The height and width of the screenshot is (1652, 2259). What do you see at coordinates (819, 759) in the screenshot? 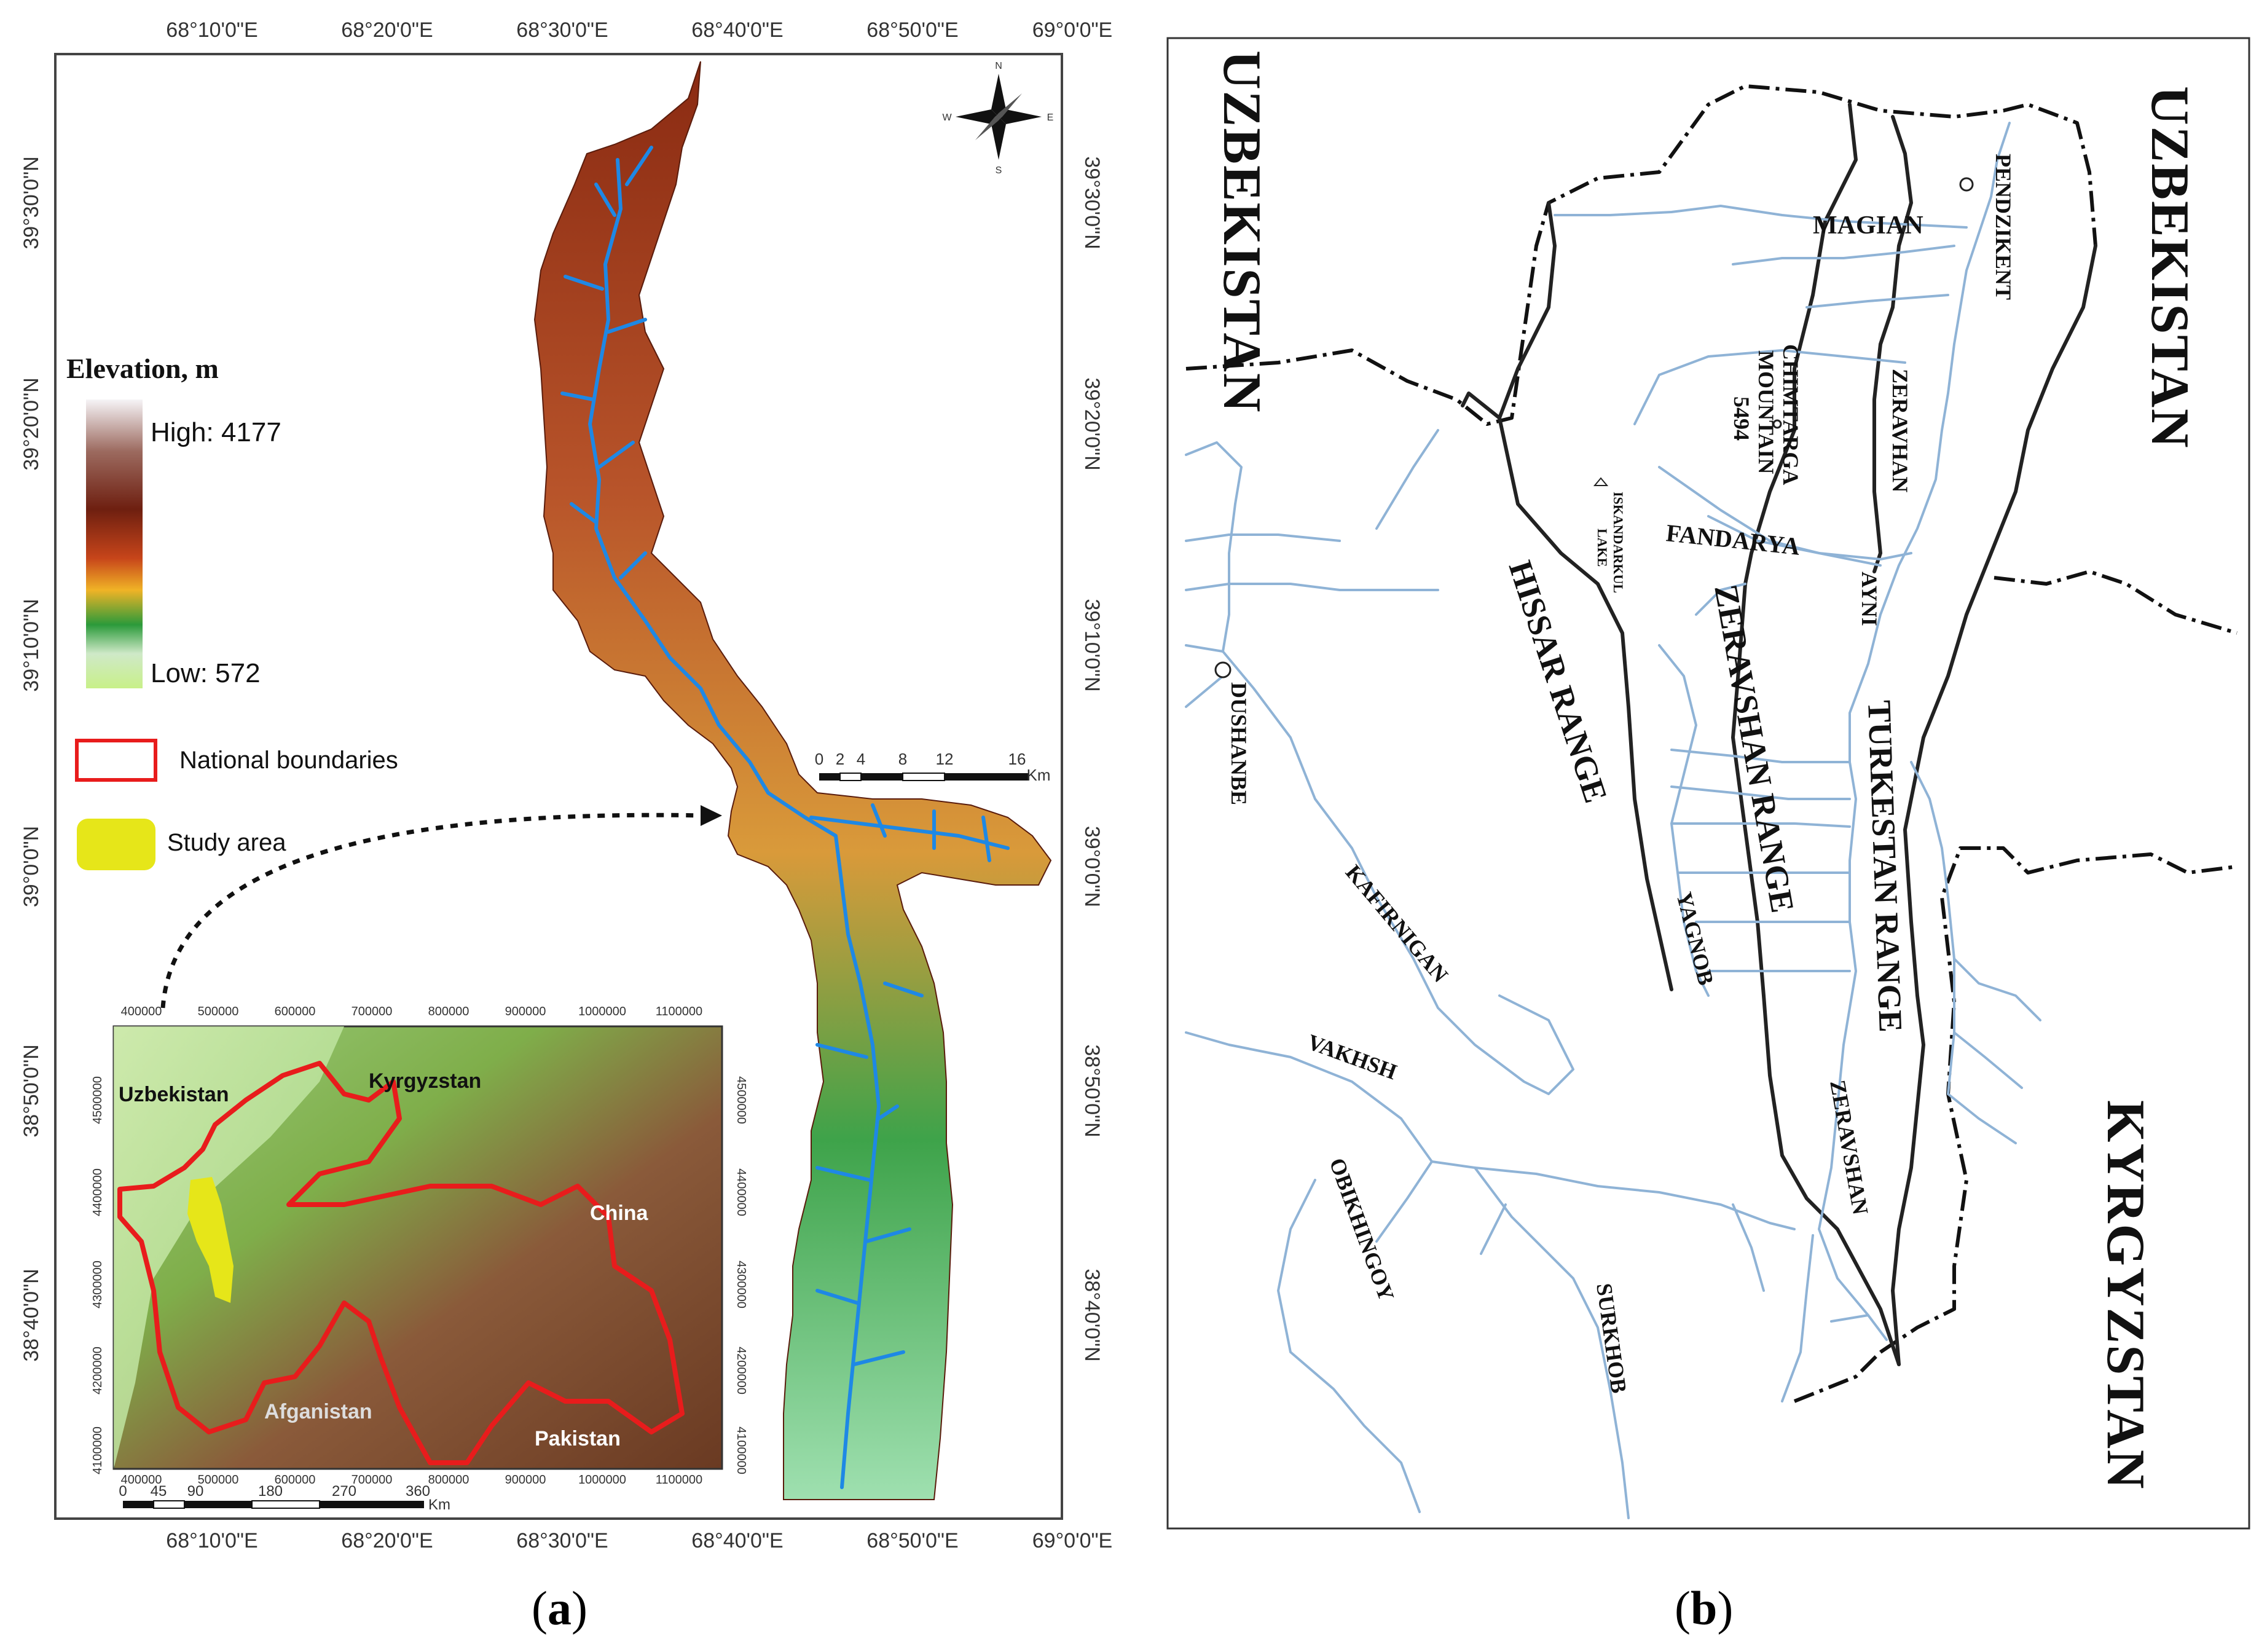
I see `scale-tick-label: 0` at bounding box center [819, 759].